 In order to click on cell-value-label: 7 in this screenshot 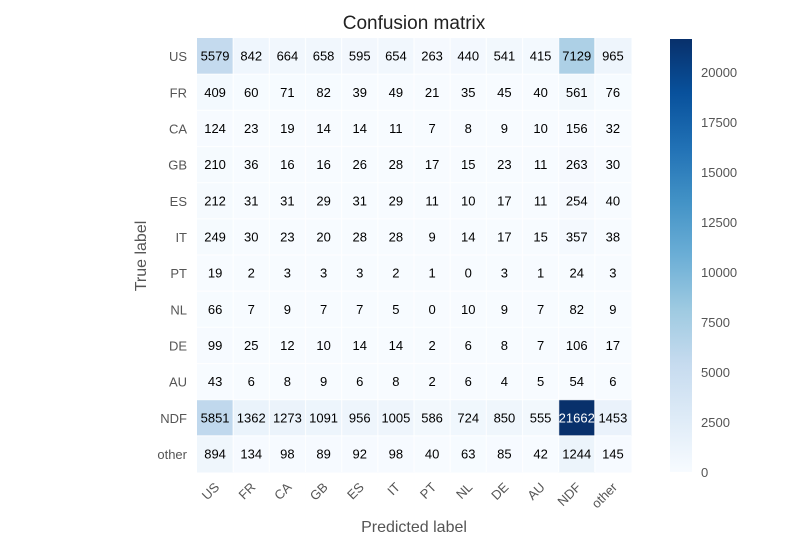, I will do `click(540, 345)`.